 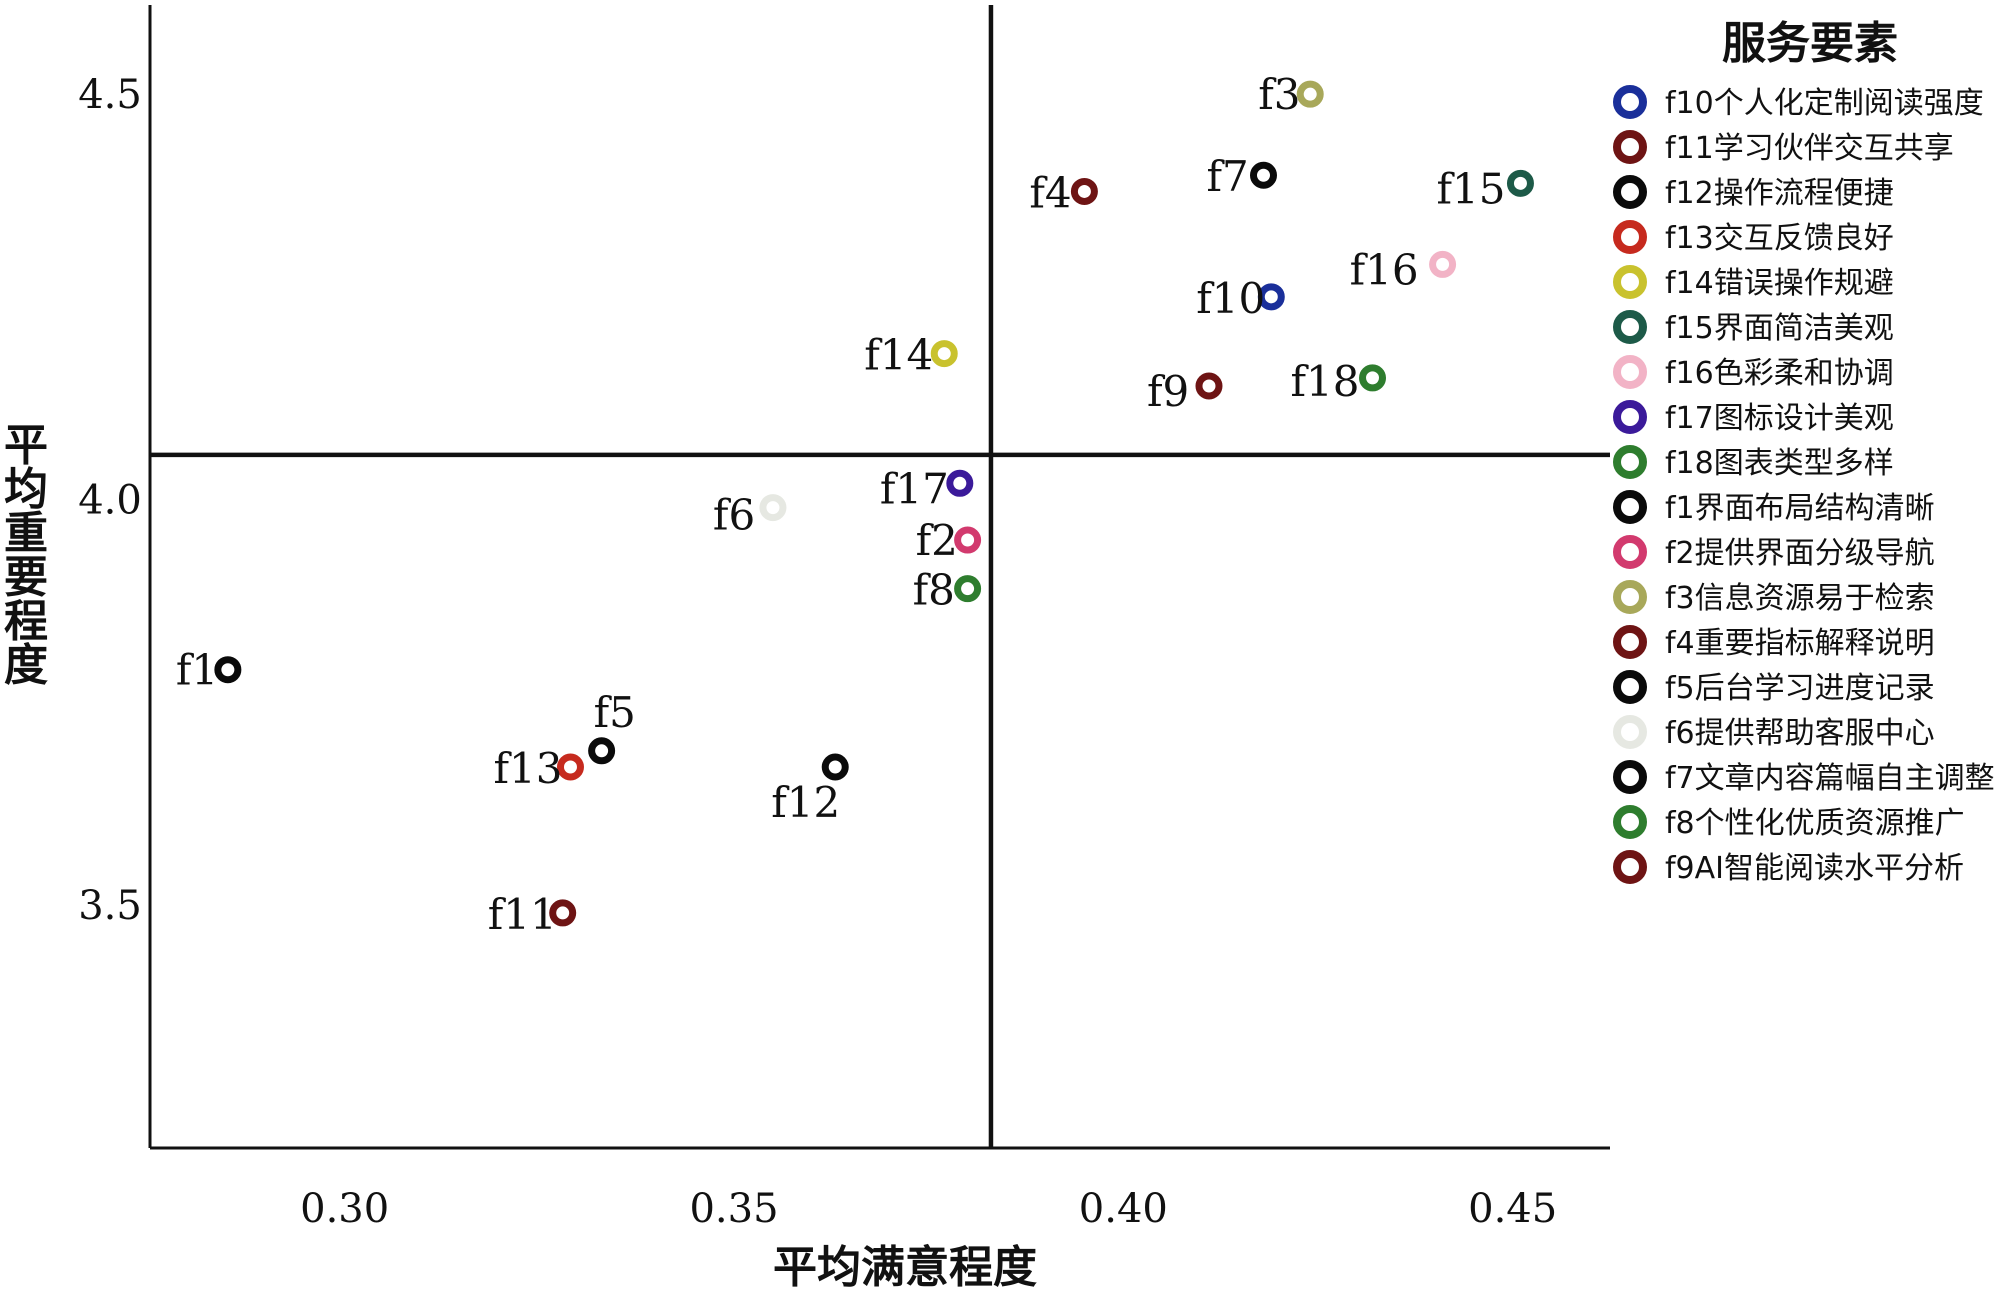 What do you see at coordinates (905, 1267) in the screenshot?
I see `x-axis-title: 平均满意程度` at bounding box center [905, 1267].